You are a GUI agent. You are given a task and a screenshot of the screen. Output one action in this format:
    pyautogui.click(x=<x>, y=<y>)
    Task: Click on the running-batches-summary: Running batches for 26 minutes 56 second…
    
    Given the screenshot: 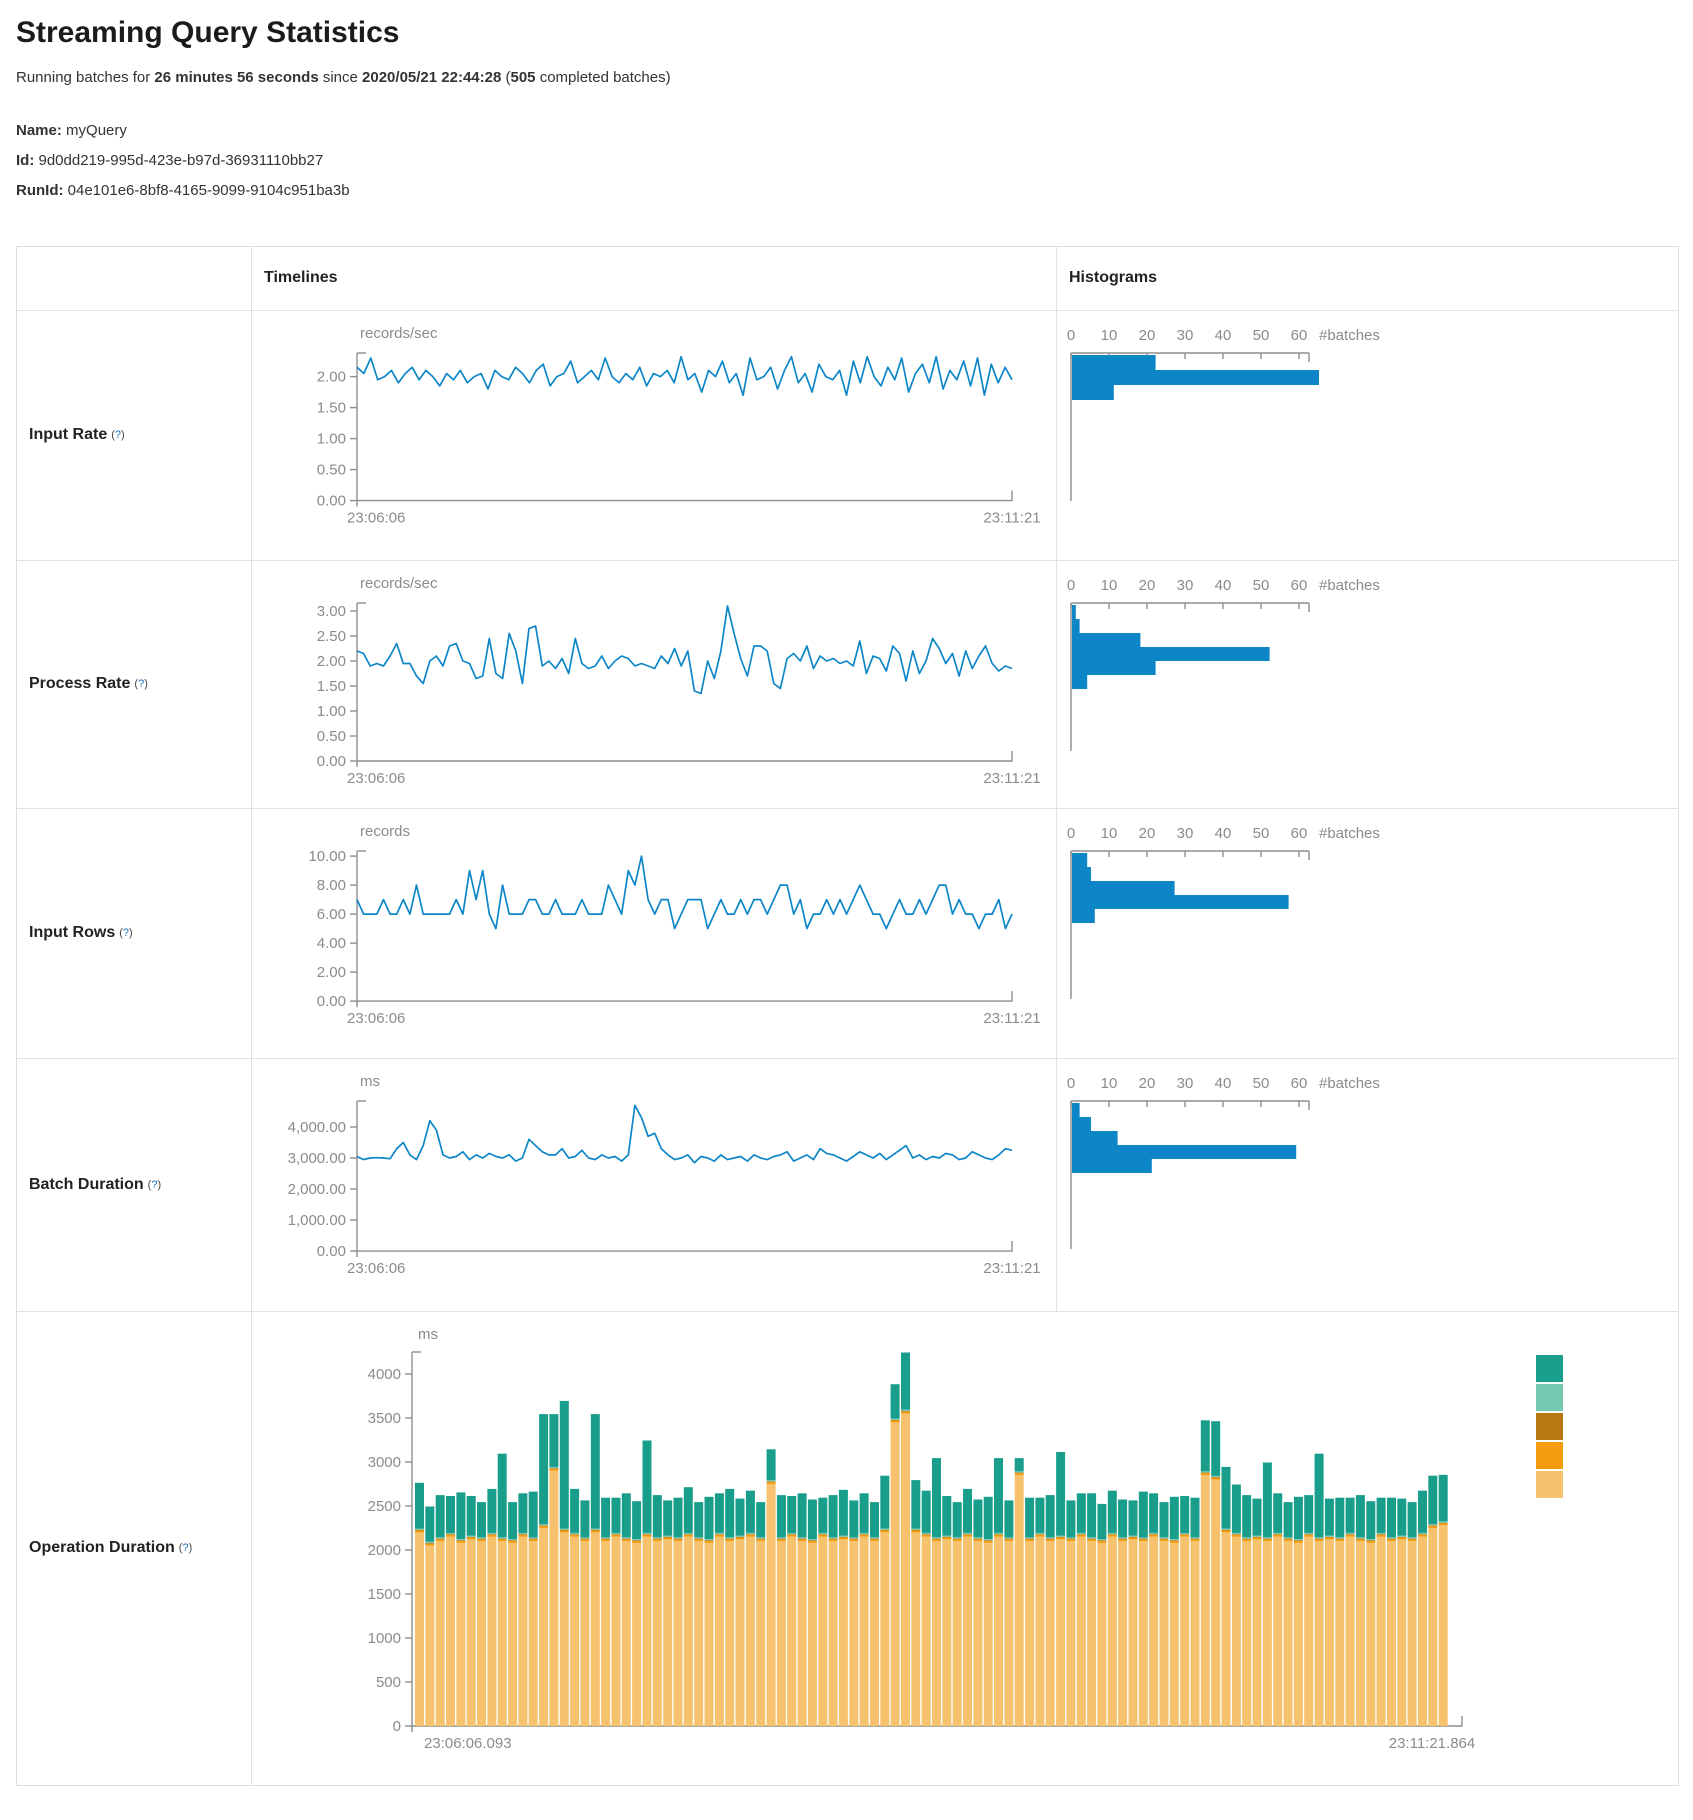 What is the action you would take?
    pyautogui.click(x=846, y=77)
    